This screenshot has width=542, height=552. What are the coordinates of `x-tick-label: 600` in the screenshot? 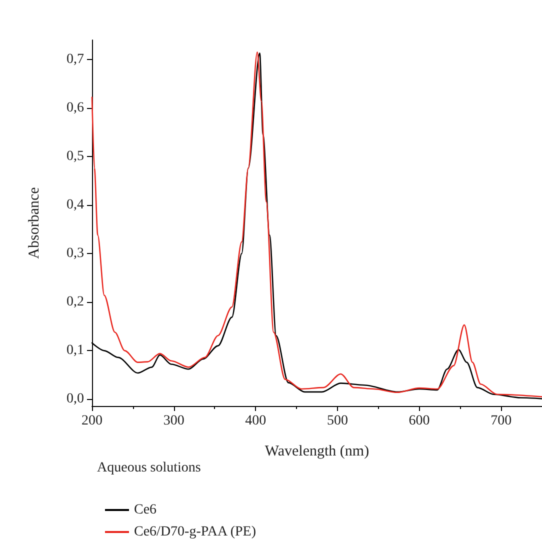 It's located at (419, 421).